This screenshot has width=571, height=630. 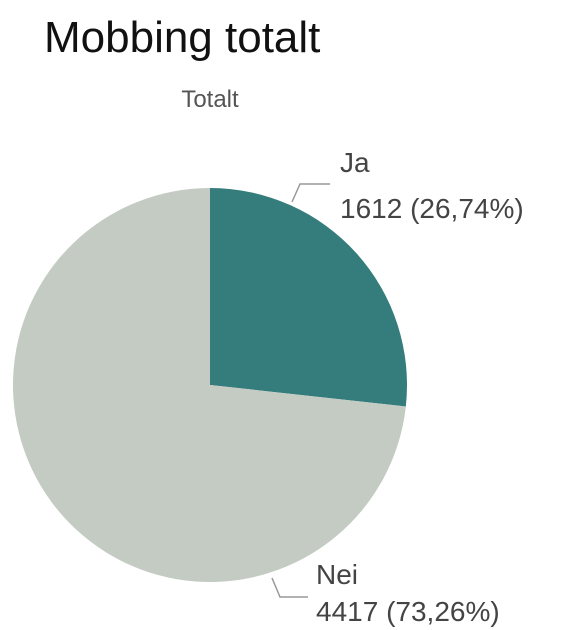 I want to click on slice-label: Nei, so click(x=337, y=574).